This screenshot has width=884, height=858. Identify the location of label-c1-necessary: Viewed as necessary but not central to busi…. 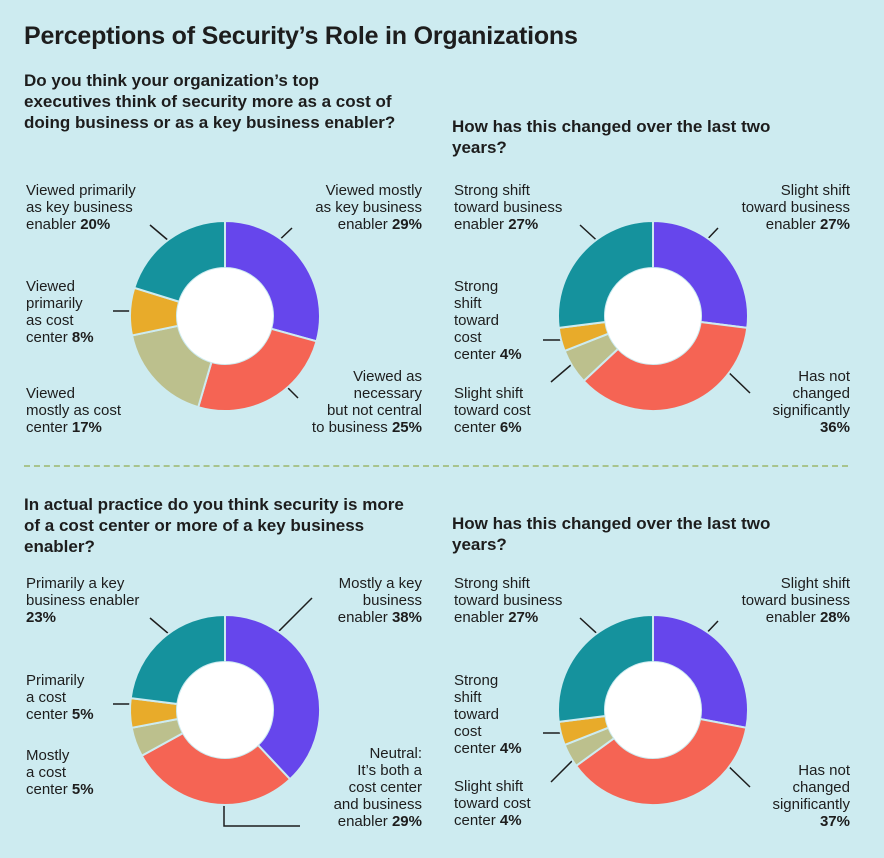
(366, 402).